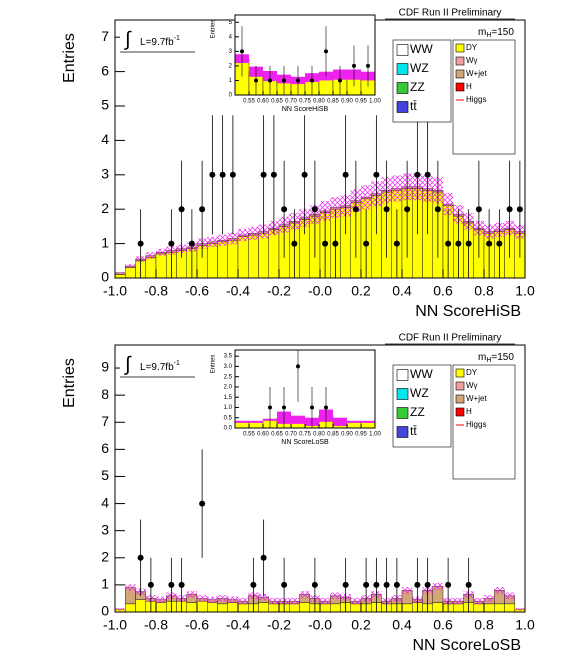 The image size is (567, 672). I want to click on y-axis-label: Entries, so click(69, 58).